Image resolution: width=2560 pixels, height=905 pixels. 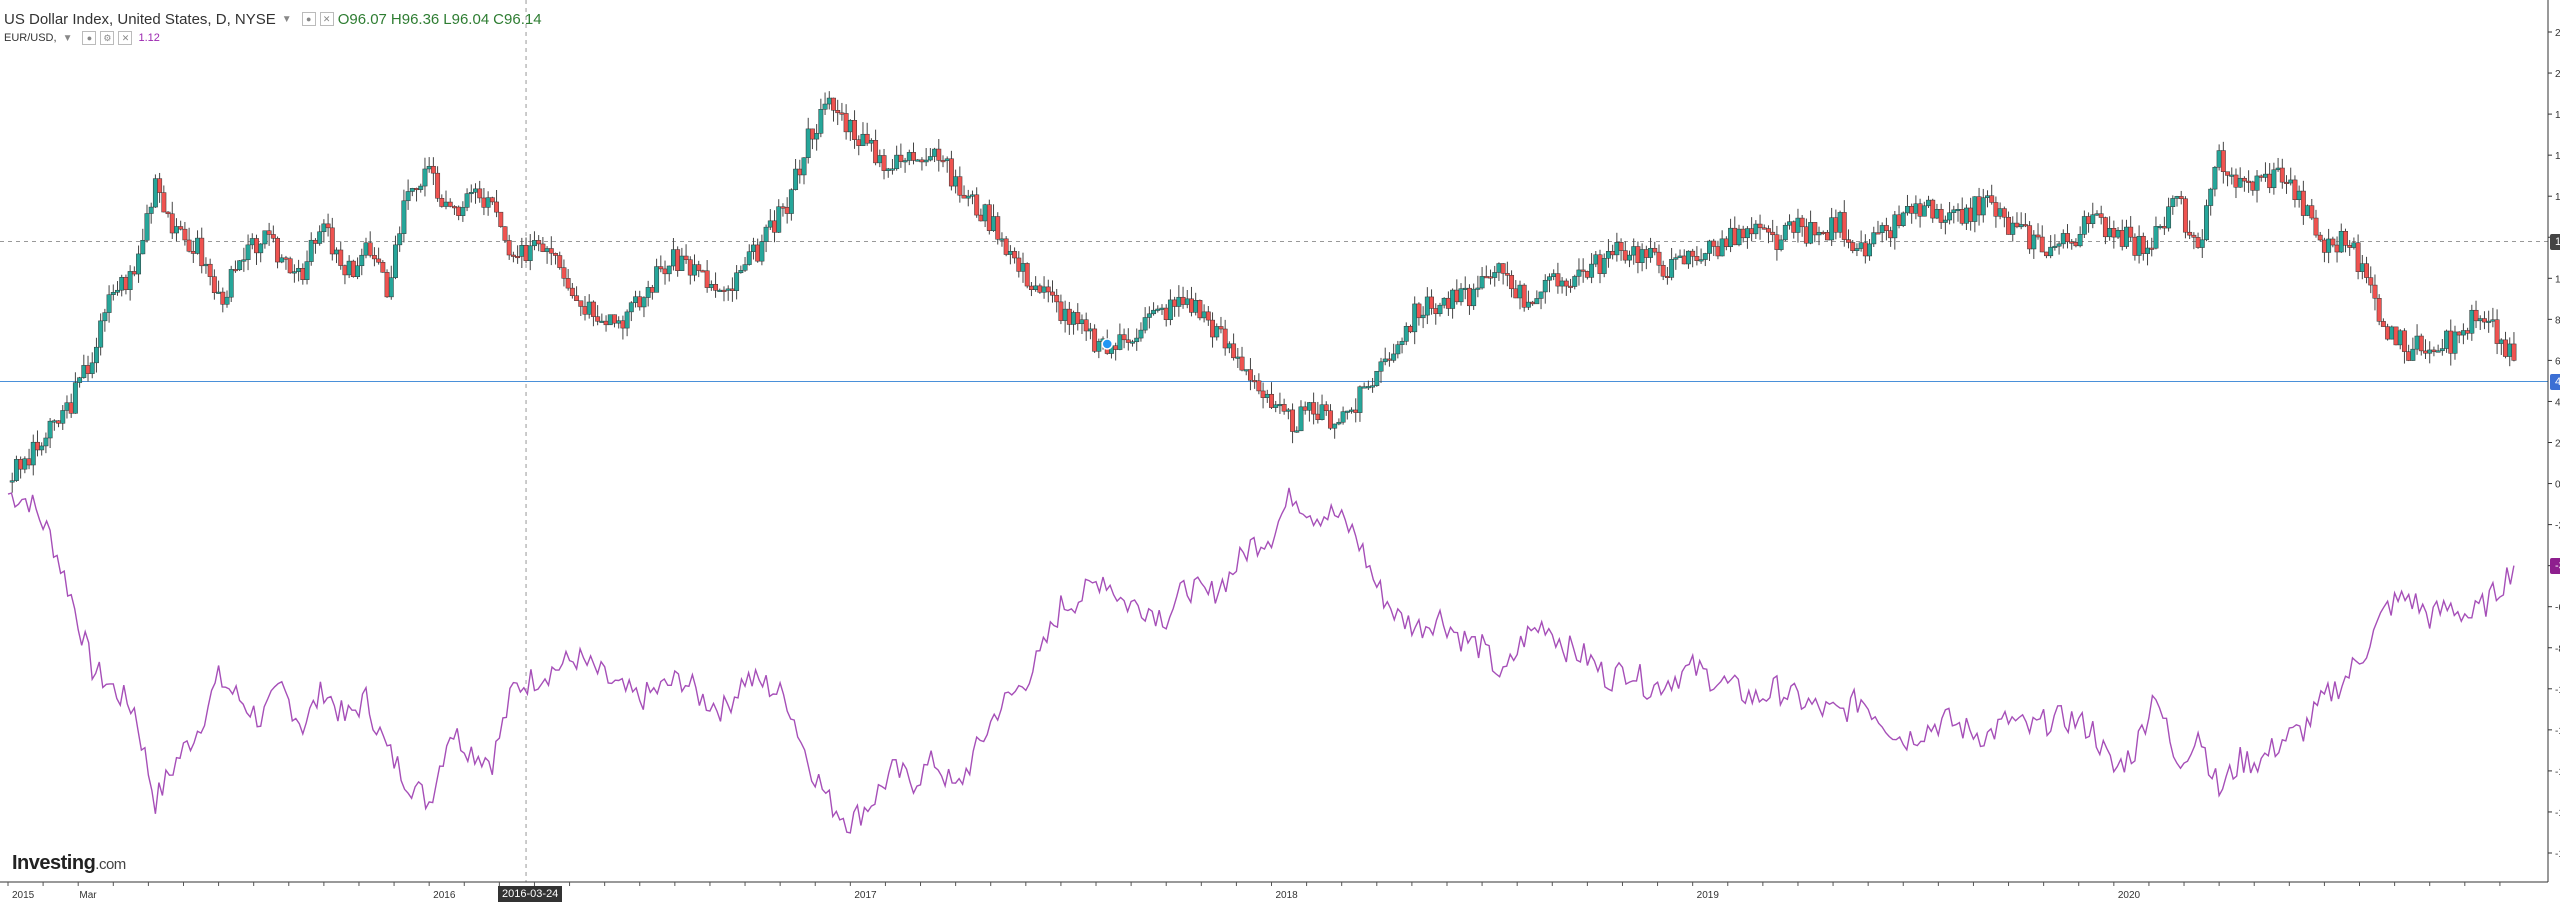 I want to click on settings-icon: ⚙, so click(x=107, y=38).